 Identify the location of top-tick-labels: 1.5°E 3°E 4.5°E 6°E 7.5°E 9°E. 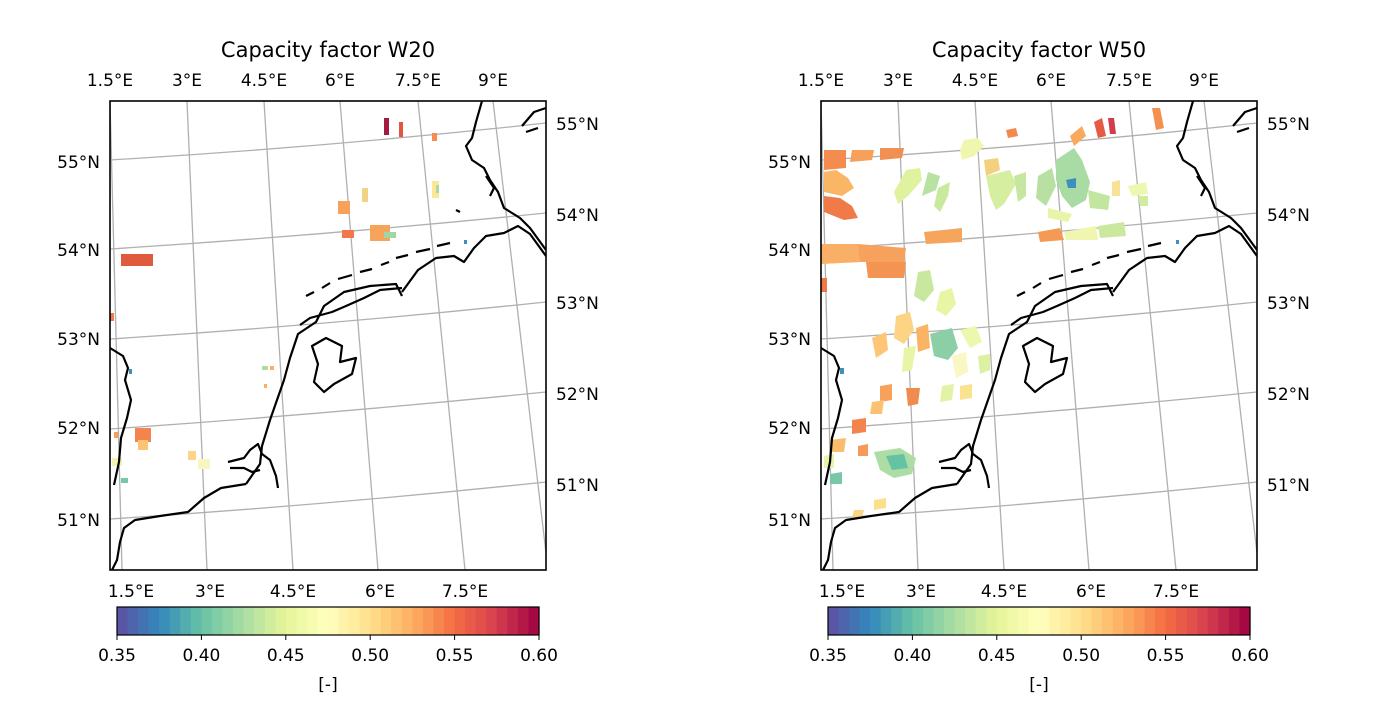
(1008, 81).